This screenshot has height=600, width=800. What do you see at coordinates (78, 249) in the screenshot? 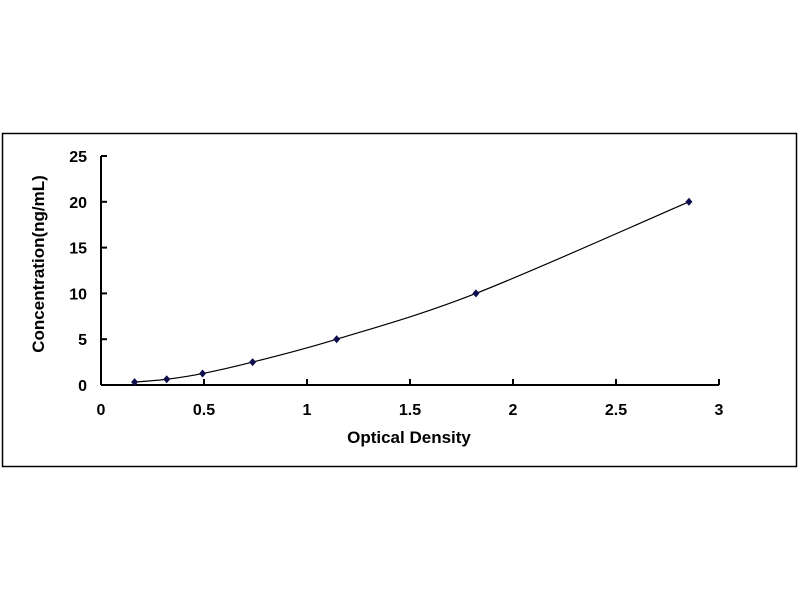
I see `y-tick-label: 15` at bounding box center [78, 249].